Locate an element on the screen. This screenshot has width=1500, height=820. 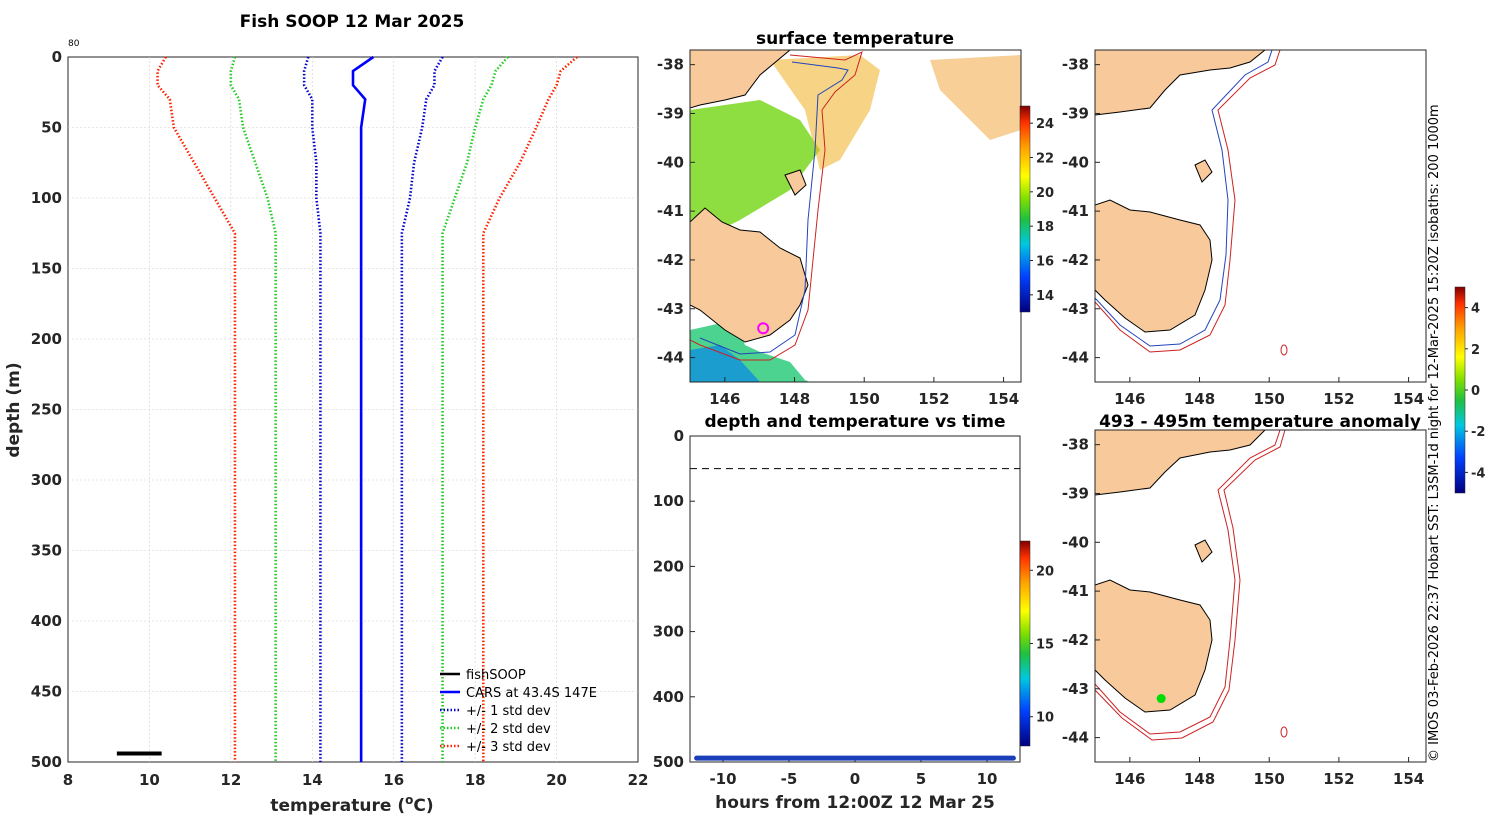
anomaly-location-marker is located at coordinates (1161, 699).